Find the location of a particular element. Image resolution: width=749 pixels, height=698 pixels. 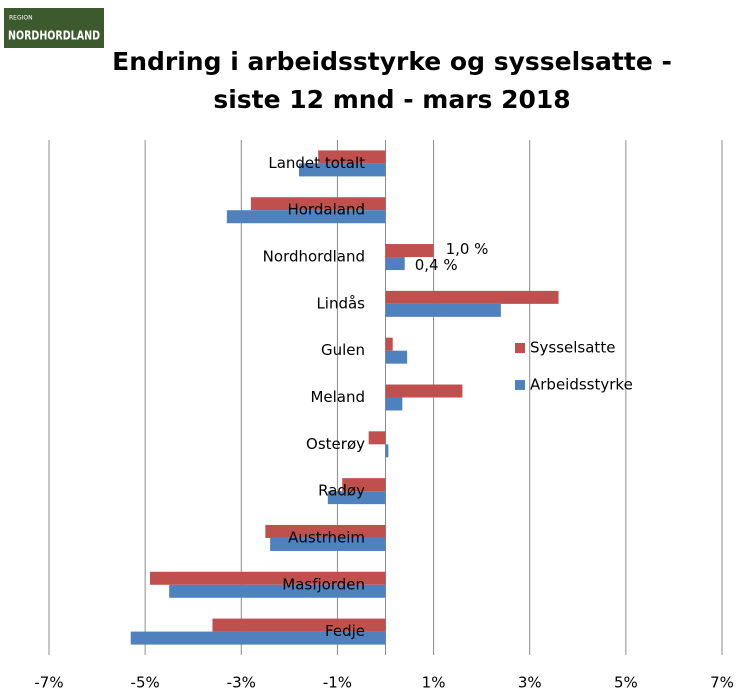

y-tick-label: Lindås is located at coordinates (340, 303).